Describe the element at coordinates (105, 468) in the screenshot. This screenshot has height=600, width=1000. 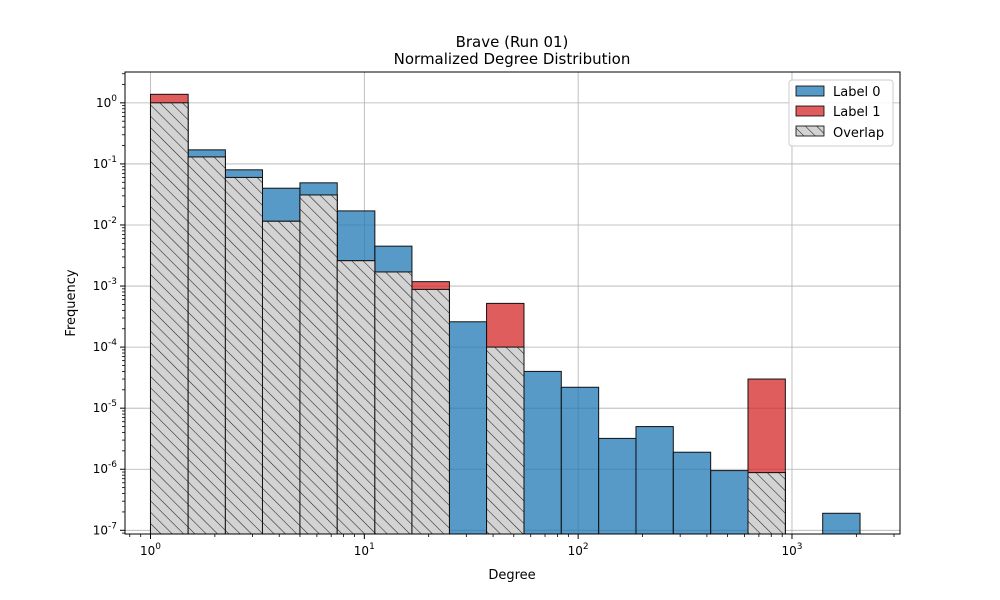
I see `y-tick-label: 10⁻⁶` at that location.